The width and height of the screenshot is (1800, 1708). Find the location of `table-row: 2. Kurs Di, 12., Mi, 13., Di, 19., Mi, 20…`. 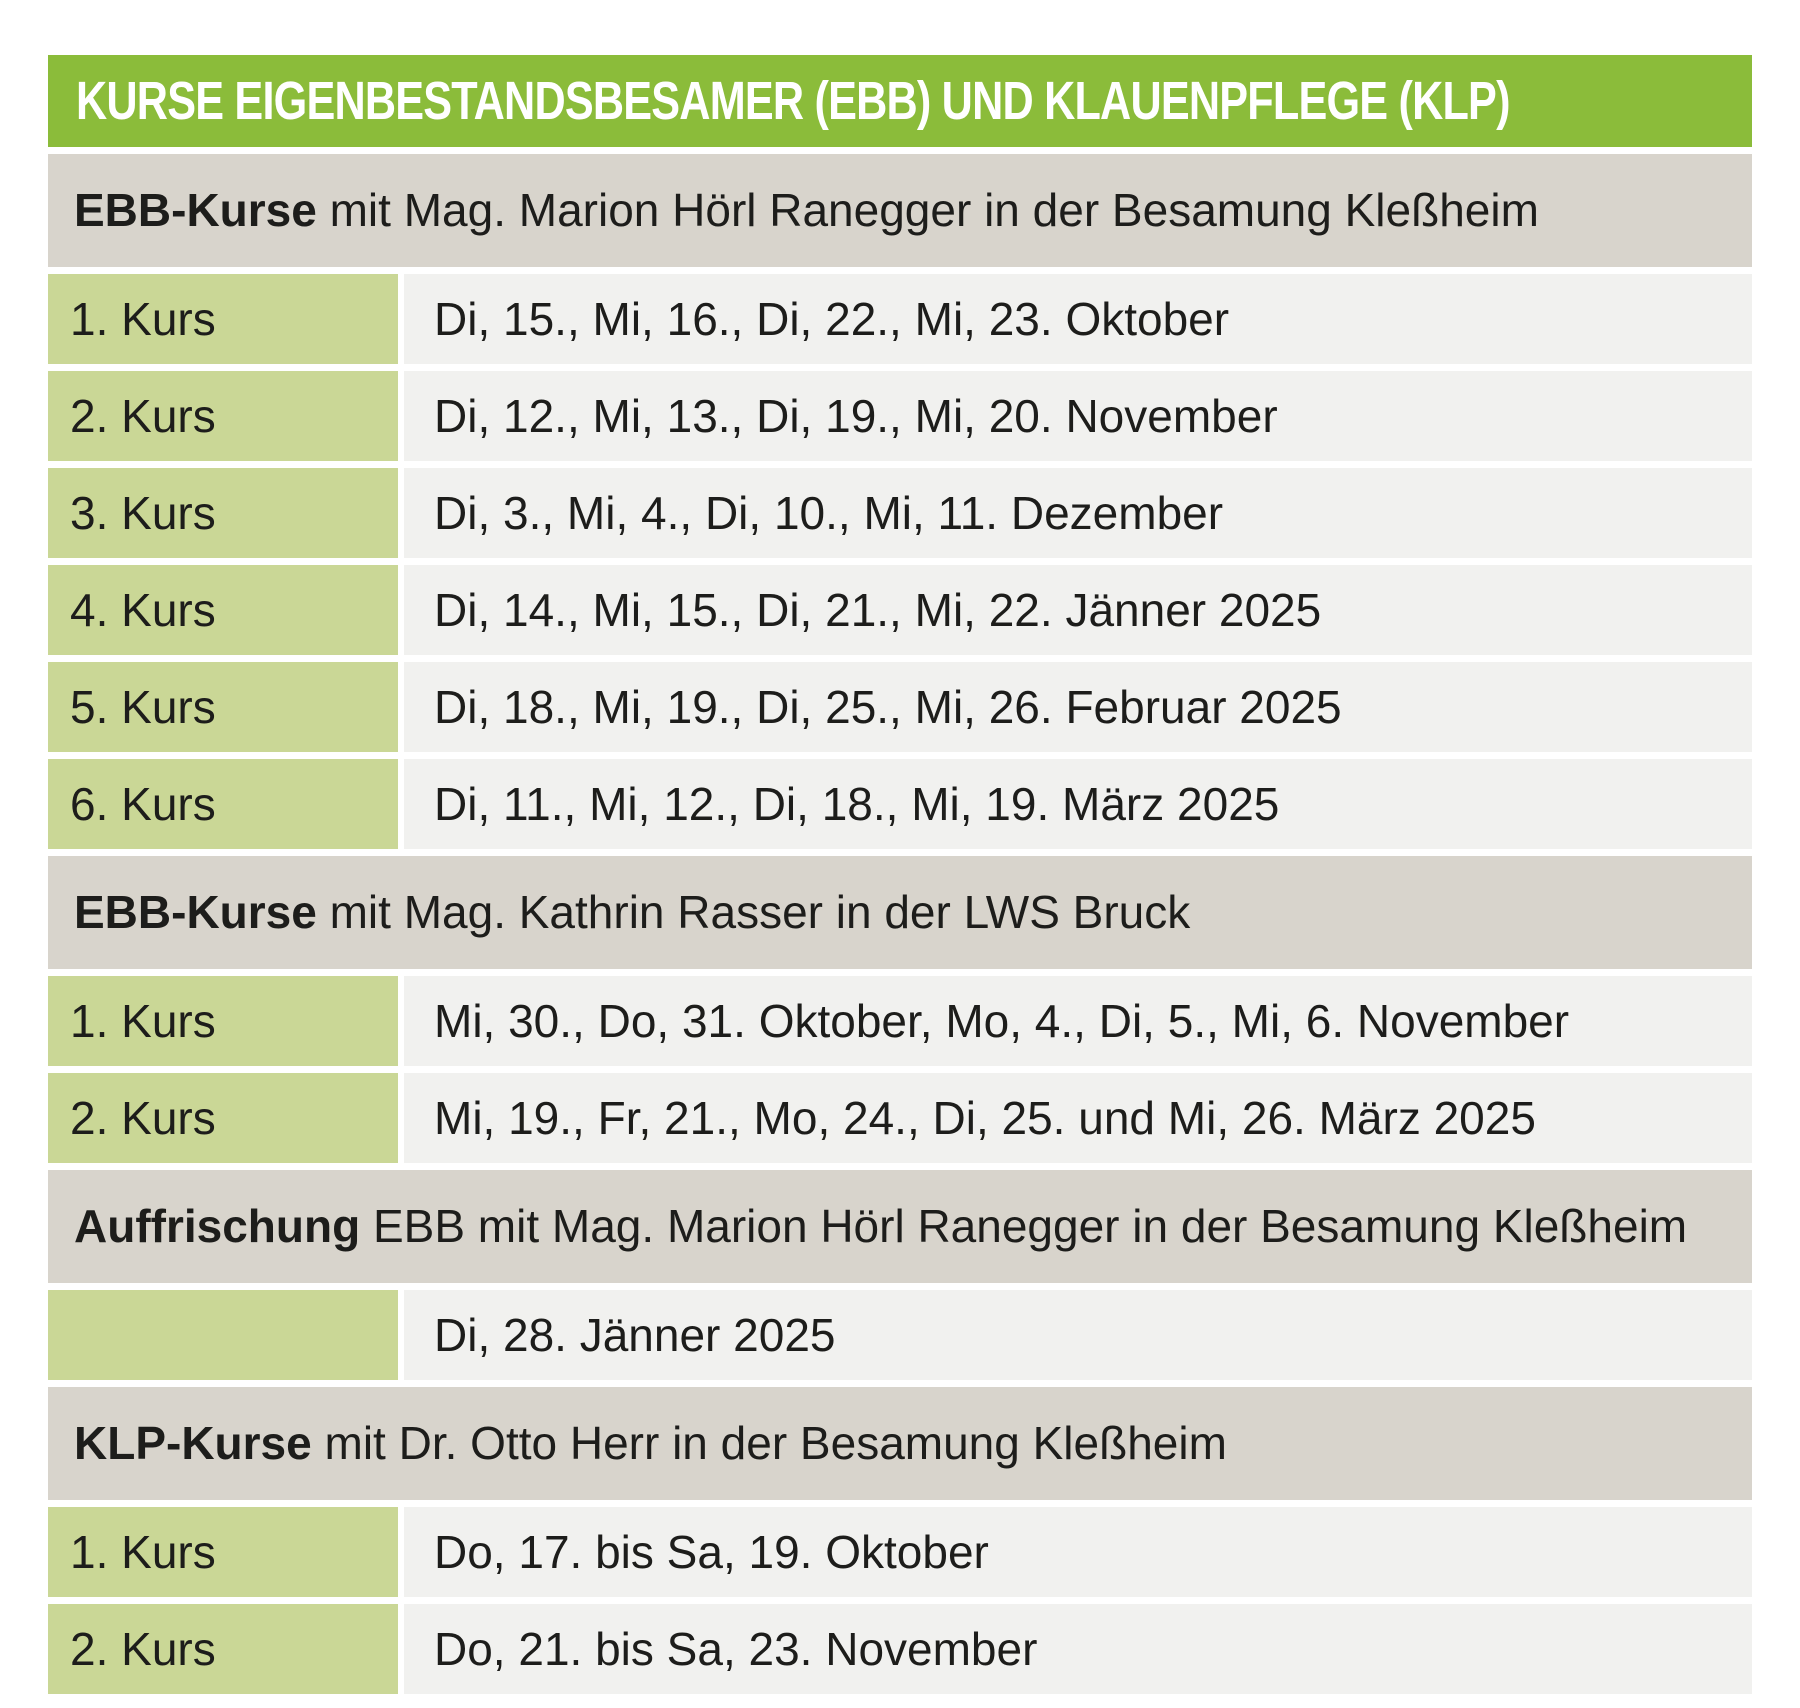

table-row: 2. Kurs Di, 12., Mi, 13., Di, 19., Mi, 20… is located at coordinates (900, 416).